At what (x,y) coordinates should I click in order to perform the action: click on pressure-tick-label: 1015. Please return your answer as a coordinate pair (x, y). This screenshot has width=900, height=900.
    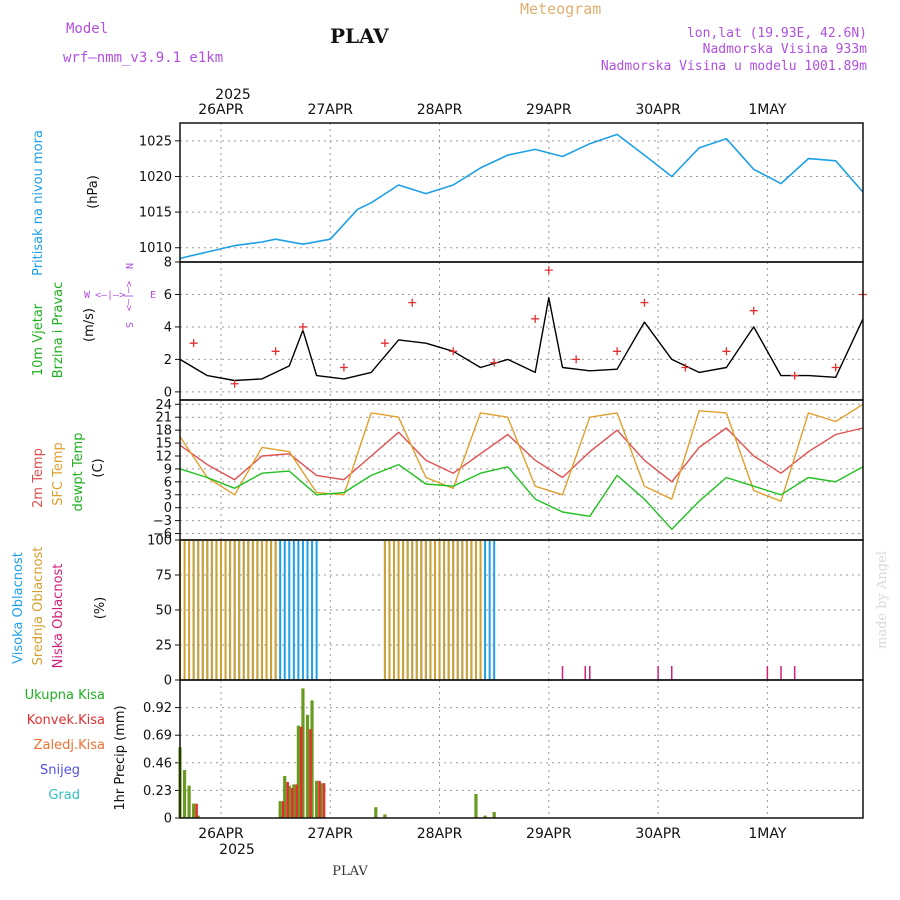
    Looking at the image, I should click on (155, 213).